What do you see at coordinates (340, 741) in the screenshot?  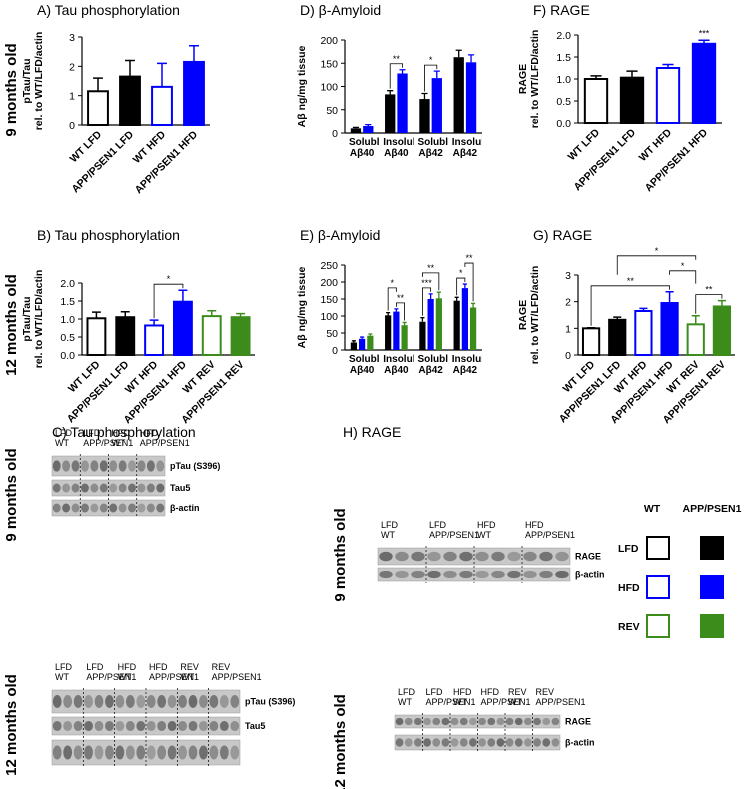 I see `row-label: 12 months old` at bounding box center [340, 741].